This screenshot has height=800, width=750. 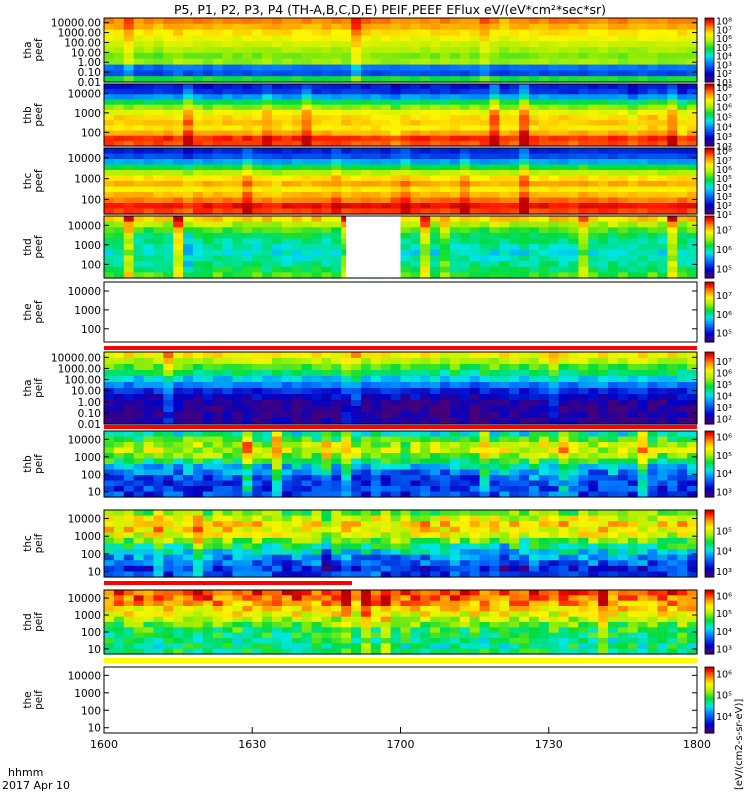 What do you see at coordinates (79, 369) in the screenshot?
I see `y-tick-label: 1000.00` at bounding box center [79, 369].